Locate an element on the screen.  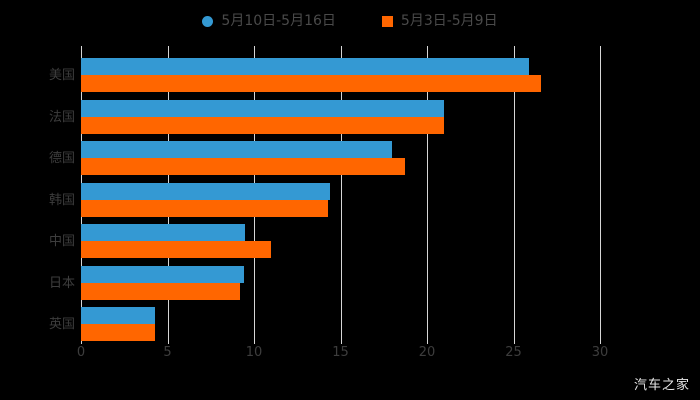
watermark: 汽车之家 is located at coordinates (661, 385).